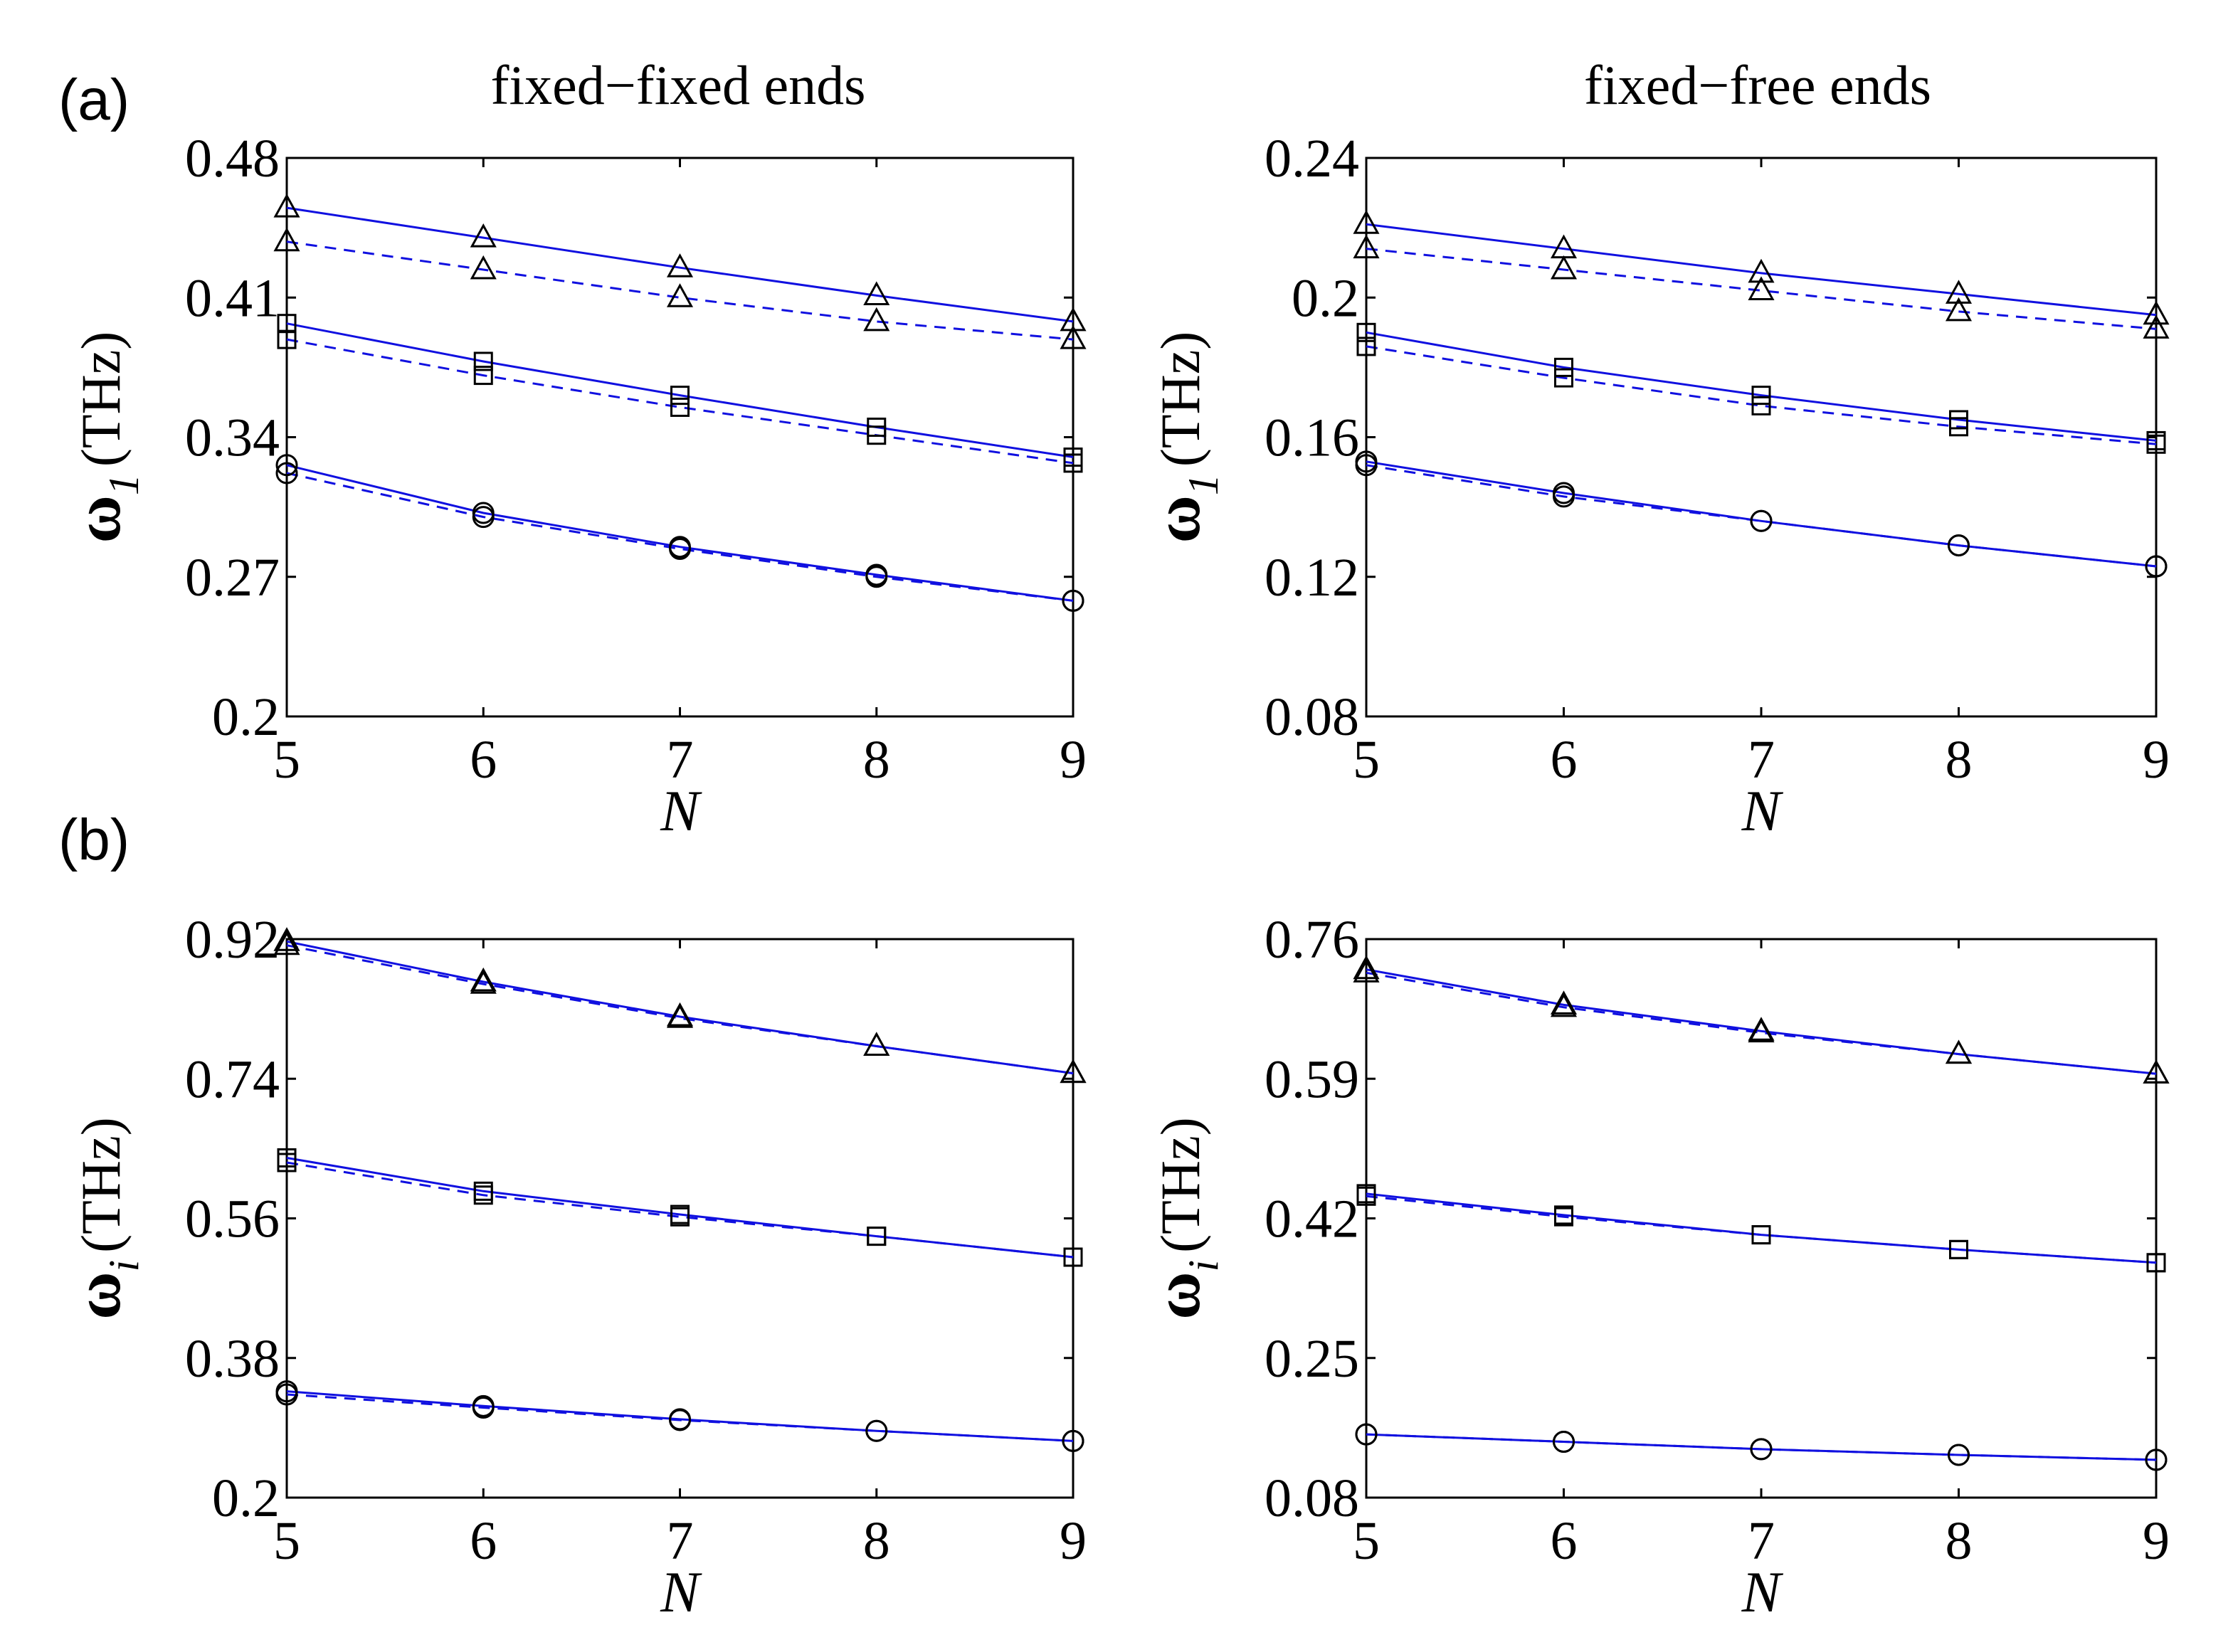  I want to click on y-tick-label: 0.34, so click(233, 438).